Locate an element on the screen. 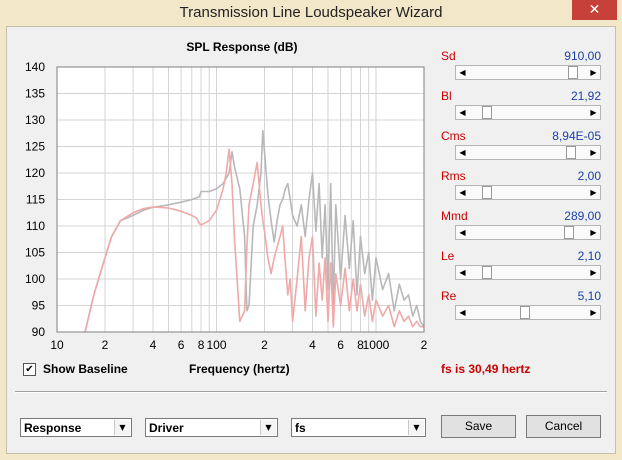 This screenshot has height=460, width=622. param-row-cms: Cms 8,94E-05 ◀ ▶ is located at coordinates (522, 145).